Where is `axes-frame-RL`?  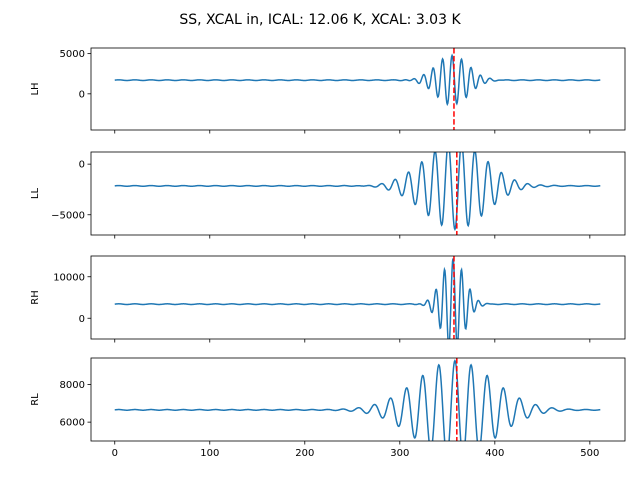
axes-frame-RL is located at coordinates (358, 399).